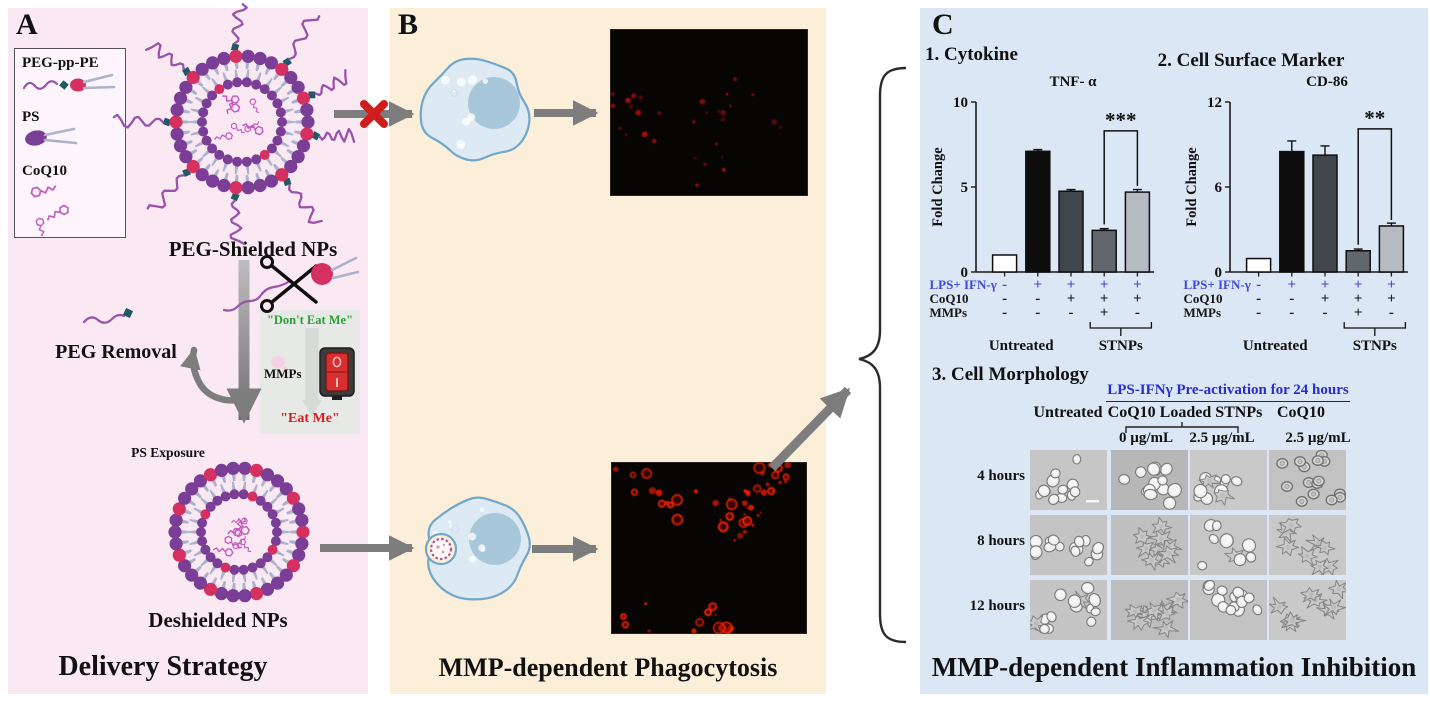  Describe the element at coordinates (1068, 412) in the screenshot. I see `column-untreated: Untreated` at that location.